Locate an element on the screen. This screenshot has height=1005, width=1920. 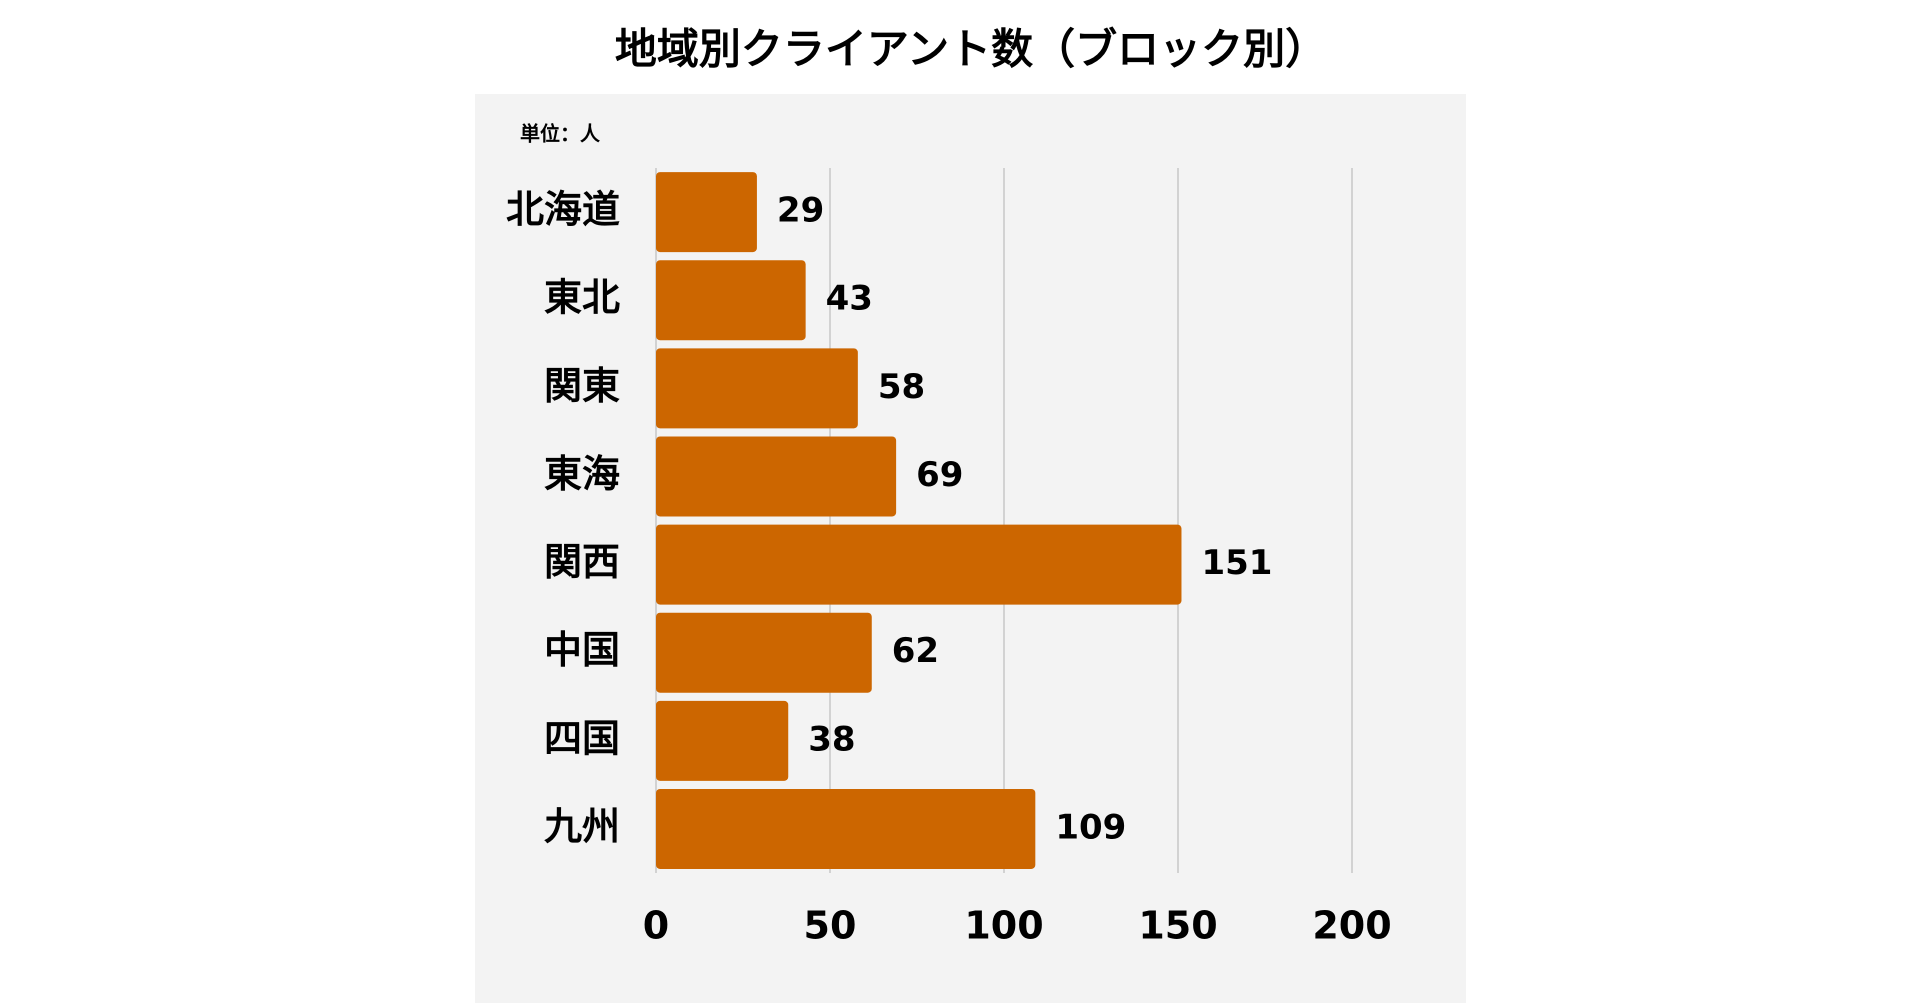
value-label: 58 is located at coordinates (901, 387).